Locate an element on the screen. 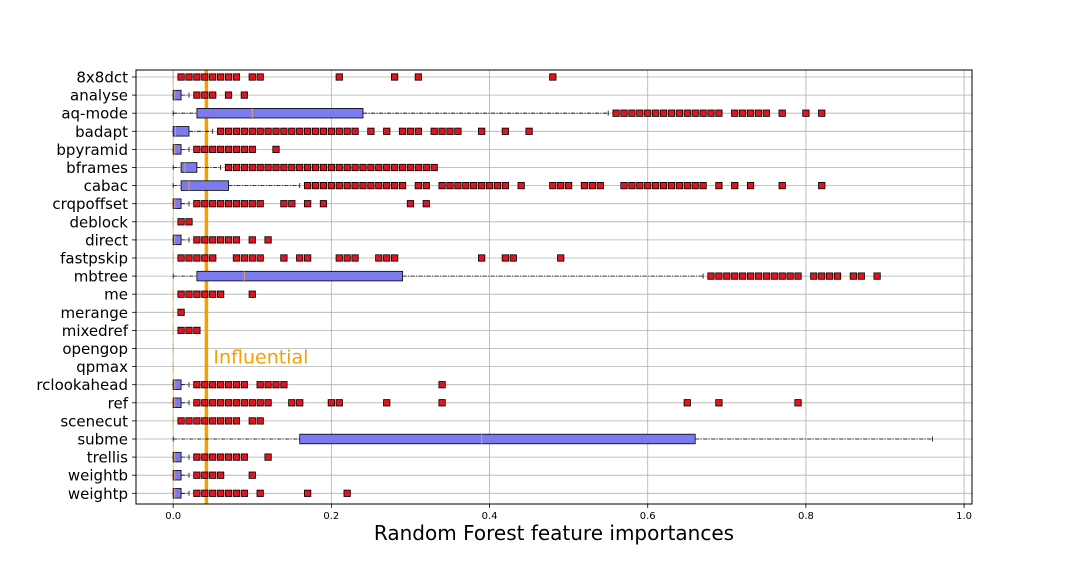 Image resolution: width=1080 pixels, height=576 pixels. y-tick-label: subme is located at coordinates (102, 440).